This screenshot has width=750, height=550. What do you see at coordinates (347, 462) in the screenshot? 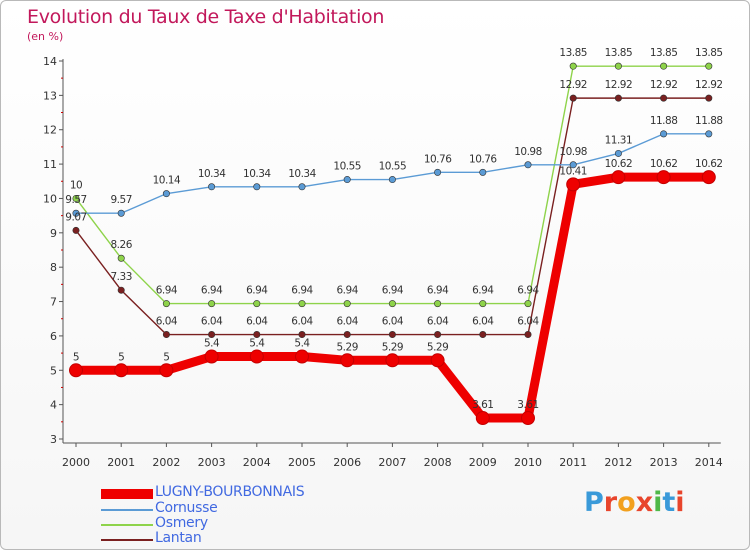
I see `x-tick-label: 2006` at bounding box center [347, 462].